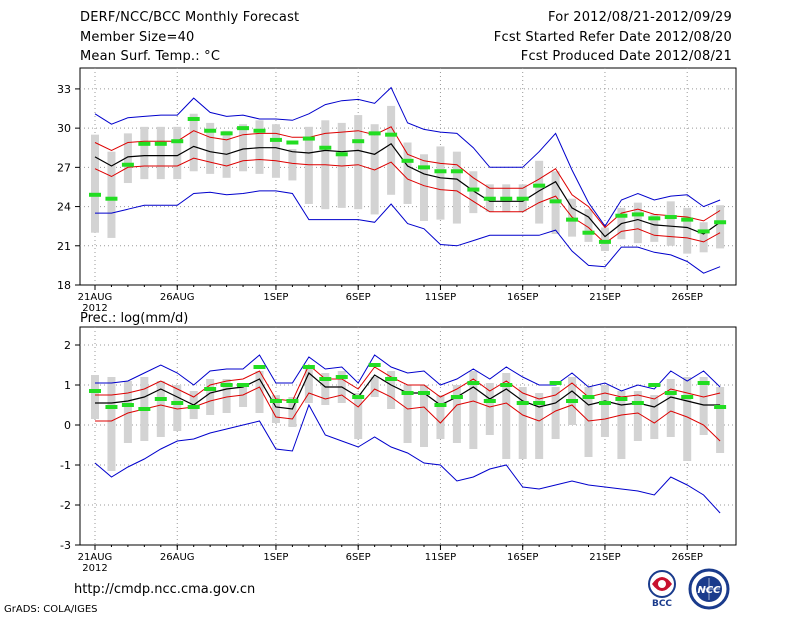 The width and height of the screenshot is (800, 618). What do you see at coordinates (407, 458) in the screenshot?
I see `outer-lower-line` at bounding box center [407, 458].